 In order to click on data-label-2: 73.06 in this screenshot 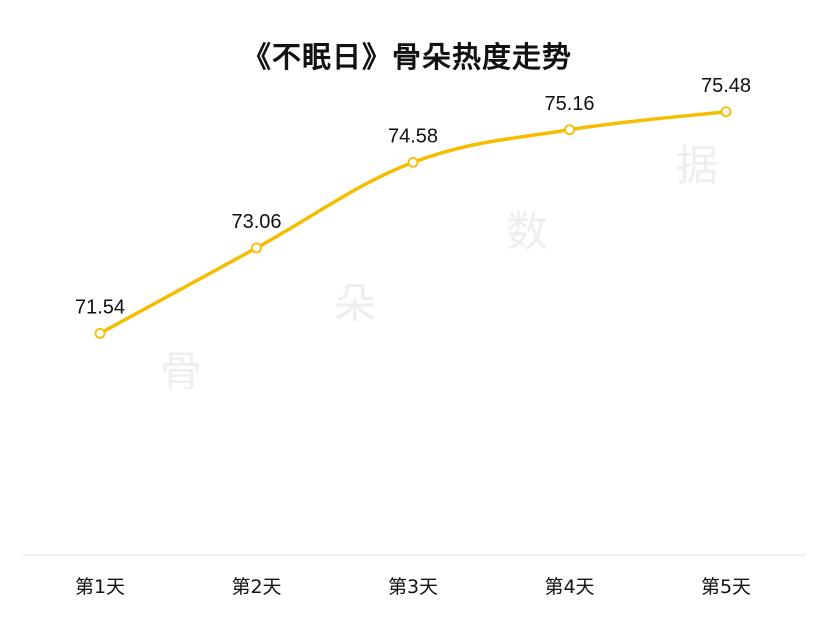, I will do `click(256, 222)`.